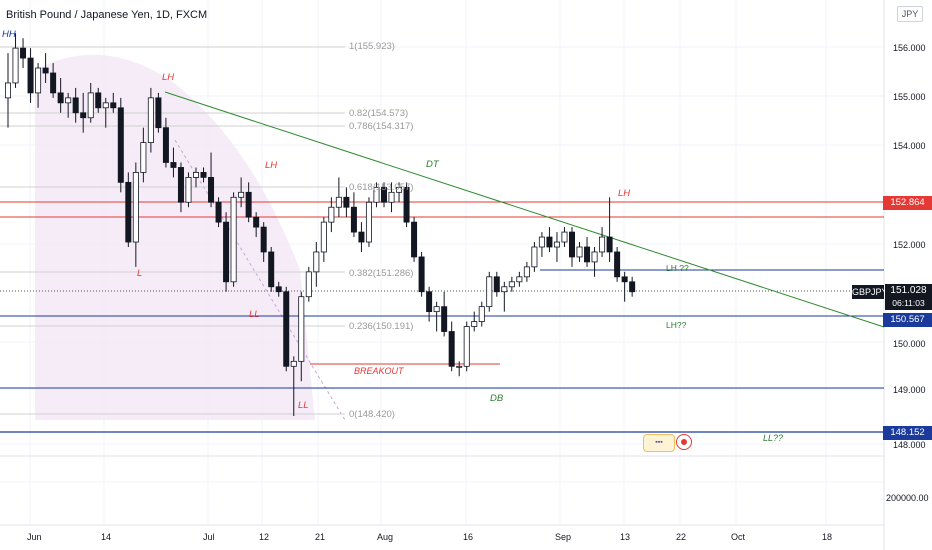 This screenshot has width=932, height=550. Describe the element at coordinates (907, 203) in the screenshot. I see `resistance-price-badge: 152.864` at that location.